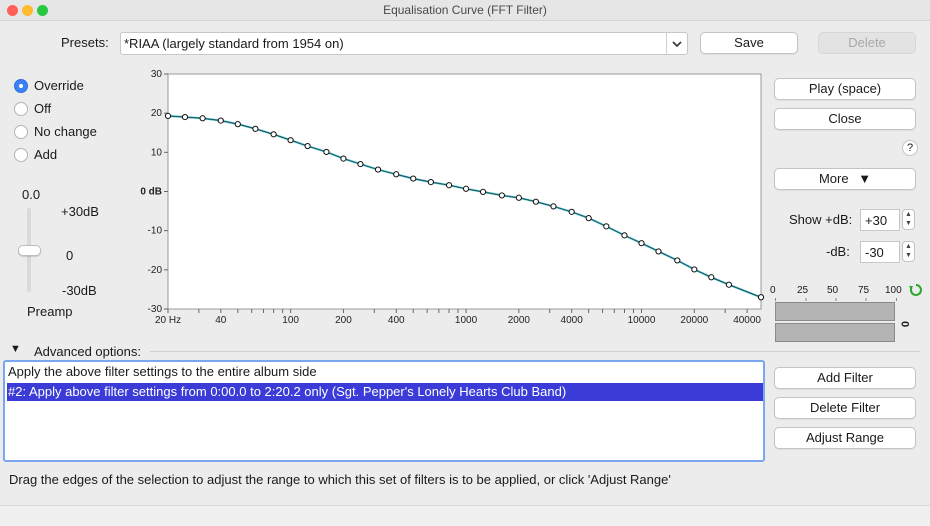  Describe the element at coordinates (916, 291) in the screenshot. I see `reset-icon` at that location.